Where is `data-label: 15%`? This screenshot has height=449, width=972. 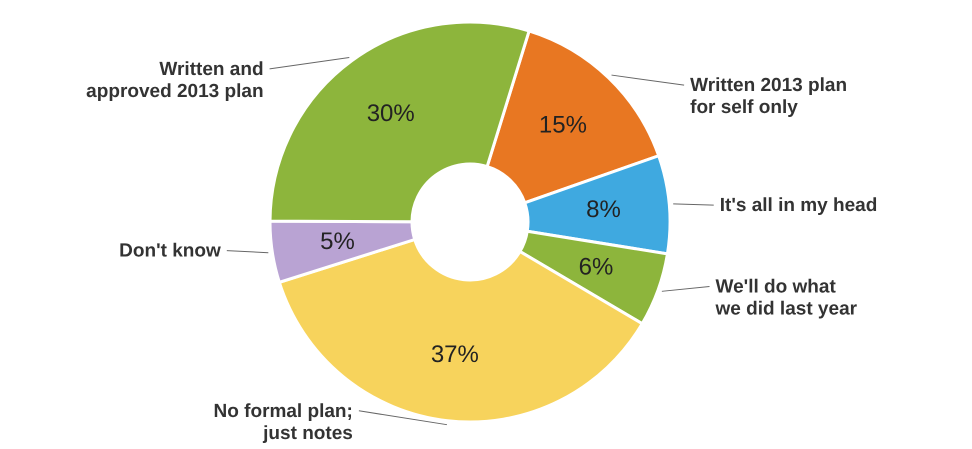 data-label: 15% is located at coordinates (562, 124).